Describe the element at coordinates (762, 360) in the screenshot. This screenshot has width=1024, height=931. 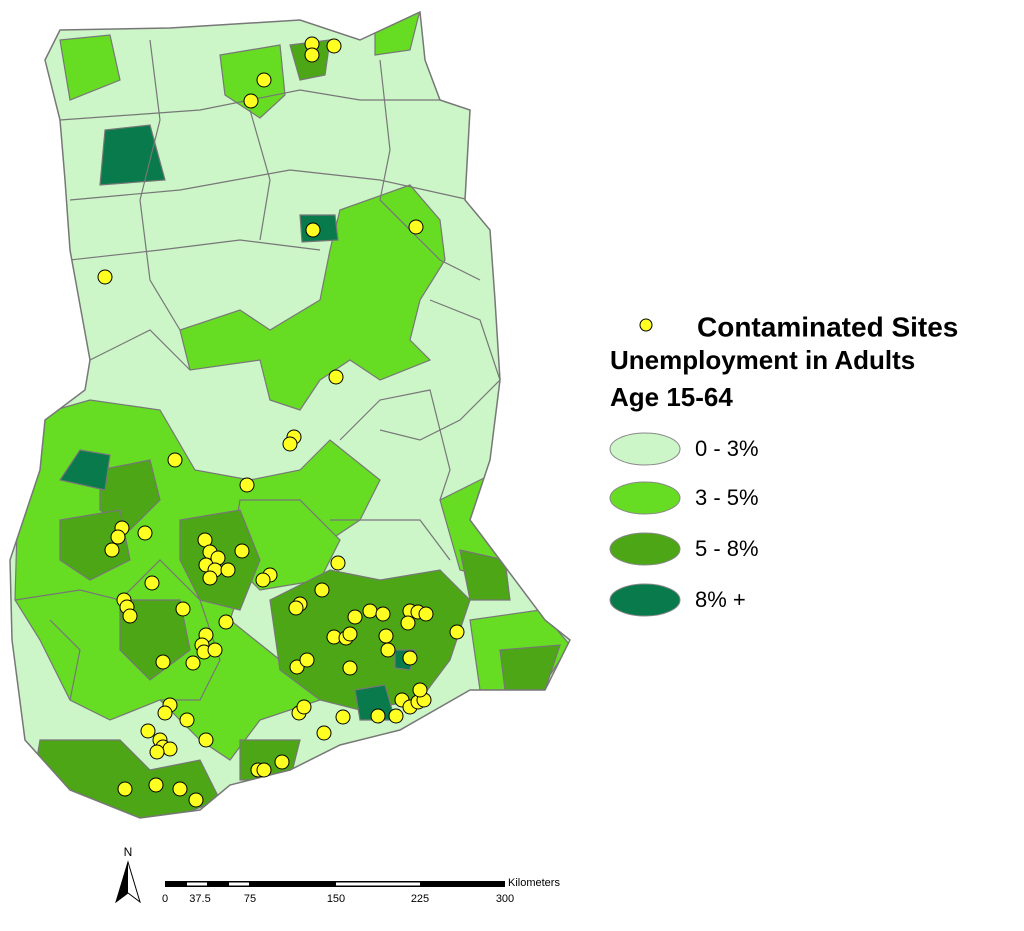
I see `legend-title: Unemployment in Adults` at that location.